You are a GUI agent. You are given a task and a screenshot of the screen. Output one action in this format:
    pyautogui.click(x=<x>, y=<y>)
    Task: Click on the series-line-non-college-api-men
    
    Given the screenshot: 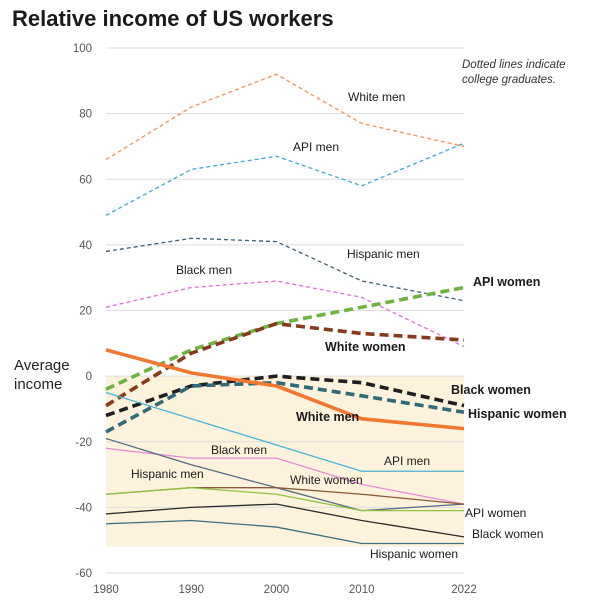 What is the action you would take?
    pyautogui.click(x=284, y=431)
    